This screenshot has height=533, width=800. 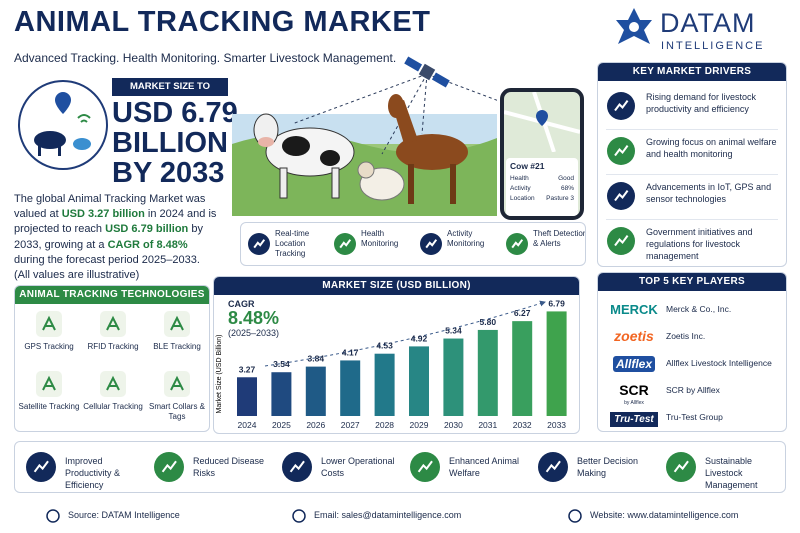 I want to click on market-line: USD 6.79, so click(x=175, y=113).